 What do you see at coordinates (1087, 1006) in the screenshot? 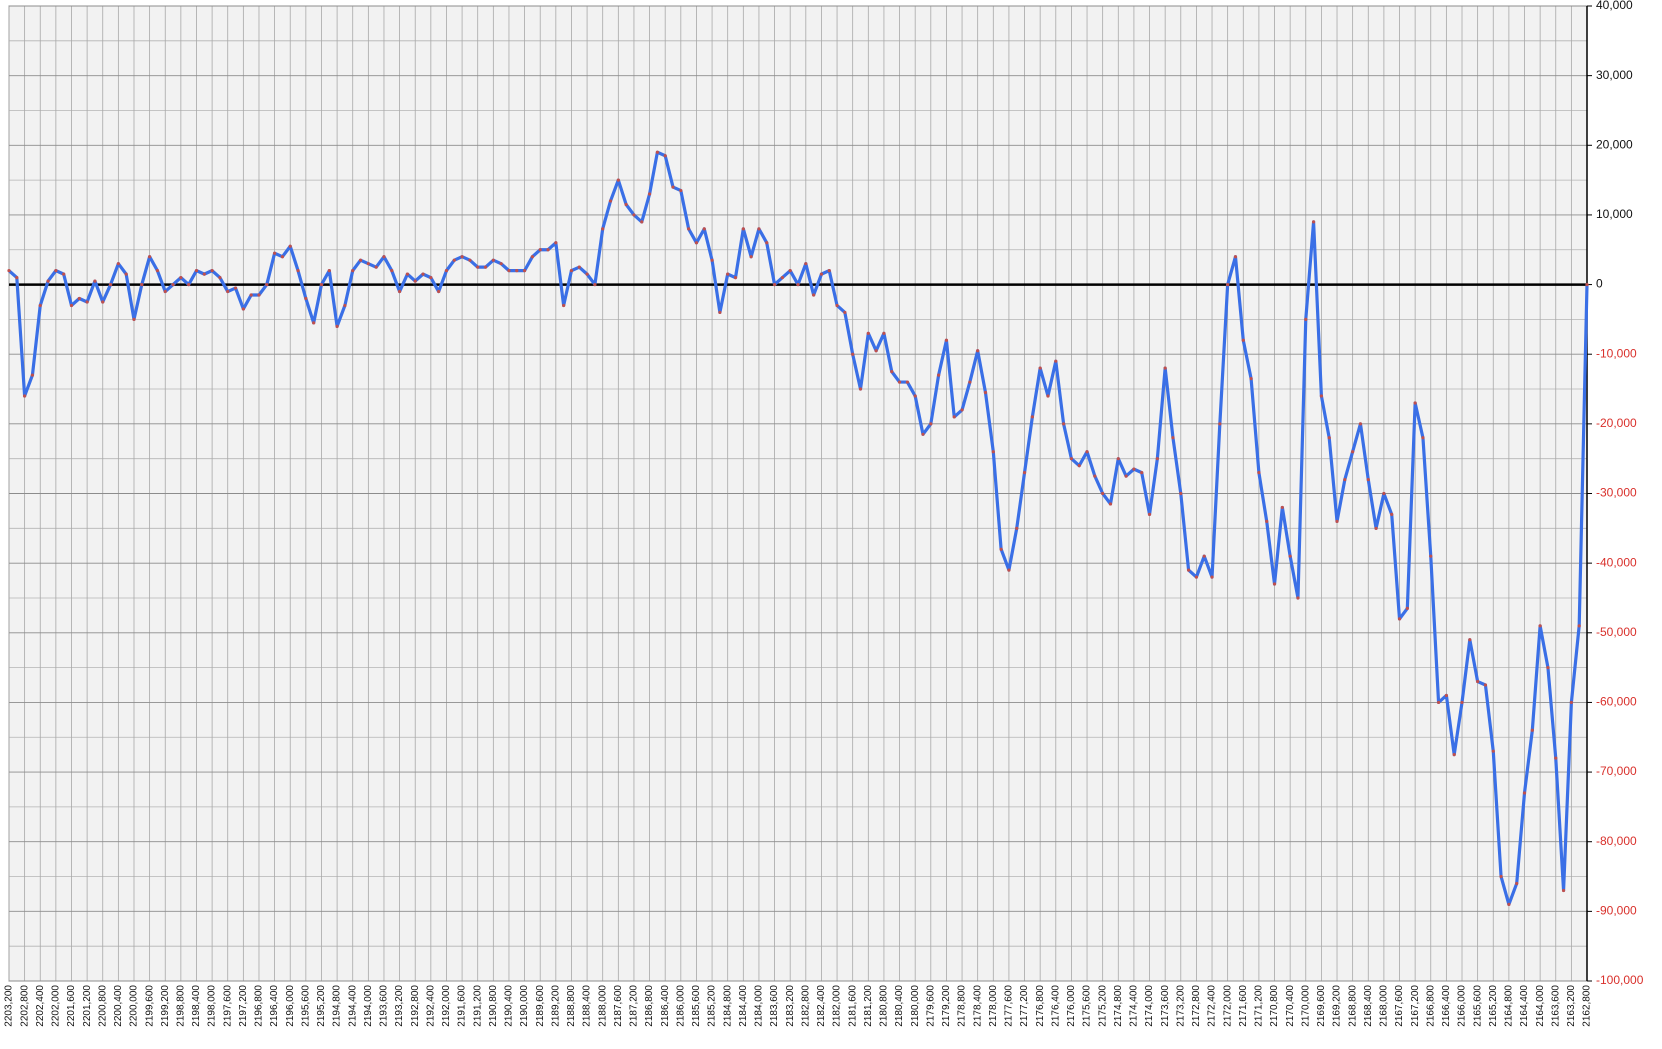
I see `x-tick-label: 2175,600` at bounding box center [1087, 1006].